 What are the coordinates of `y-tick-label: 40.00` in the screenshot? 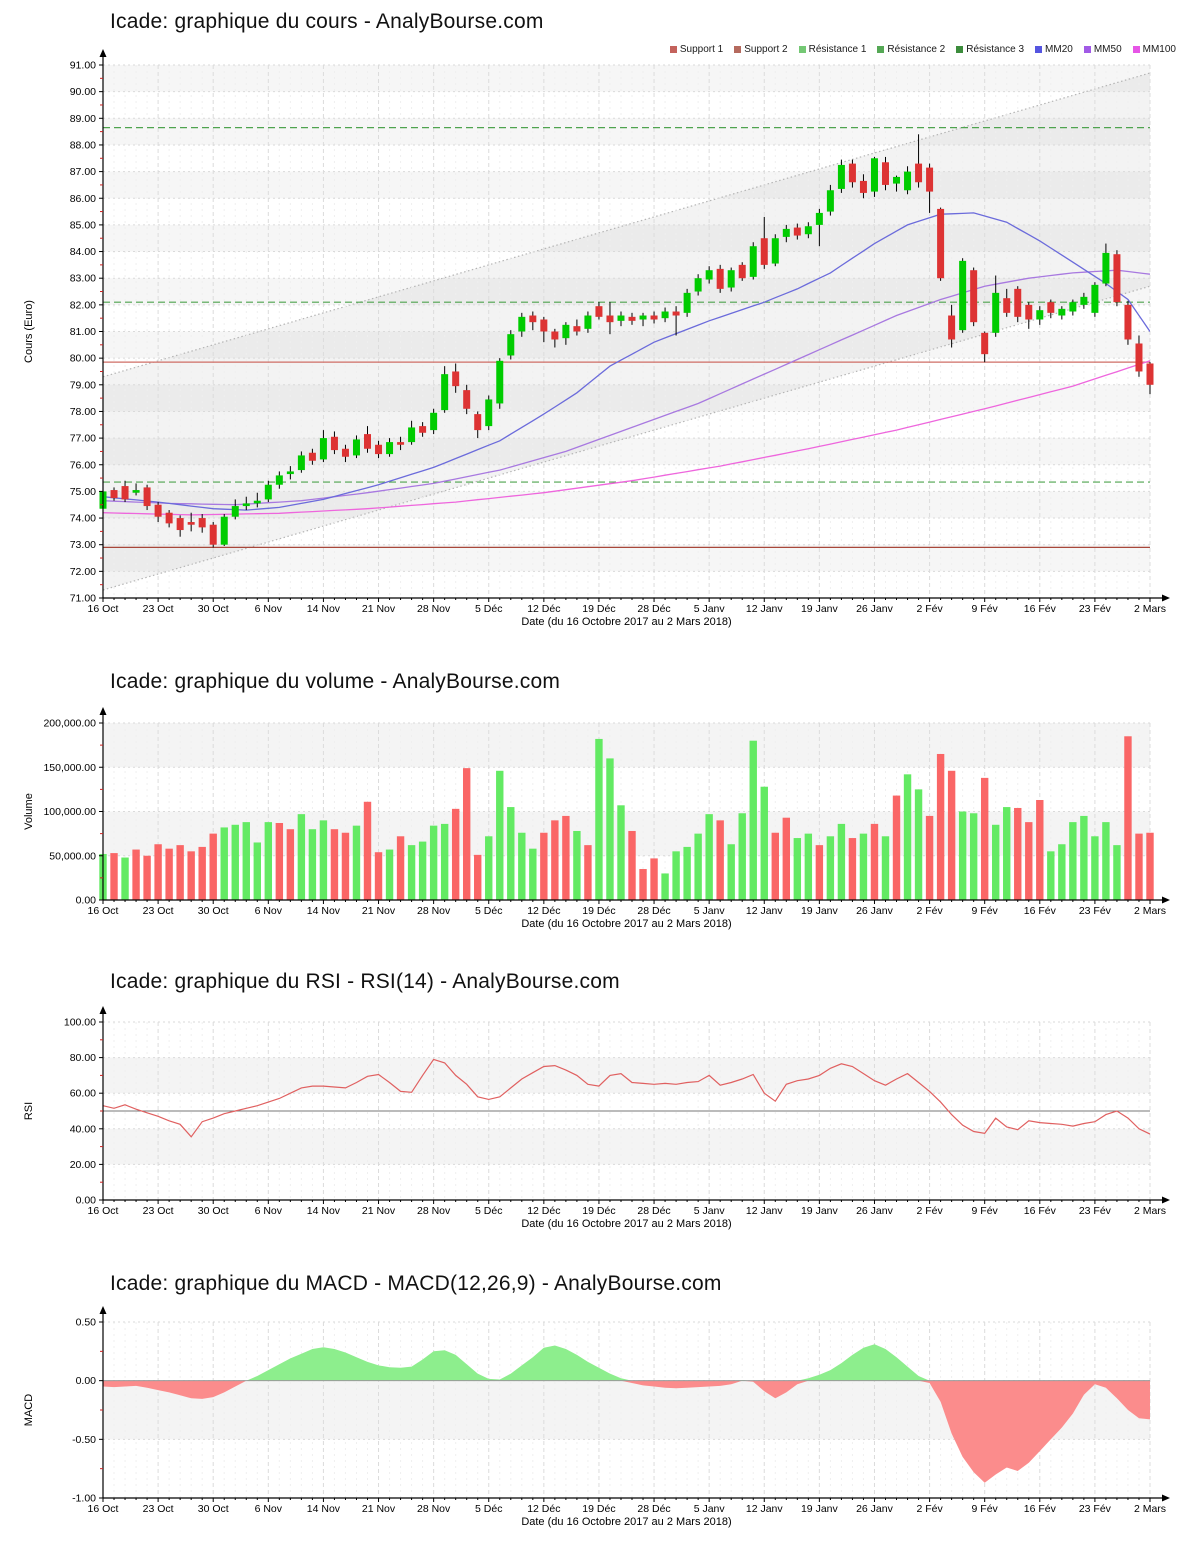 It's located at (83, 1129).